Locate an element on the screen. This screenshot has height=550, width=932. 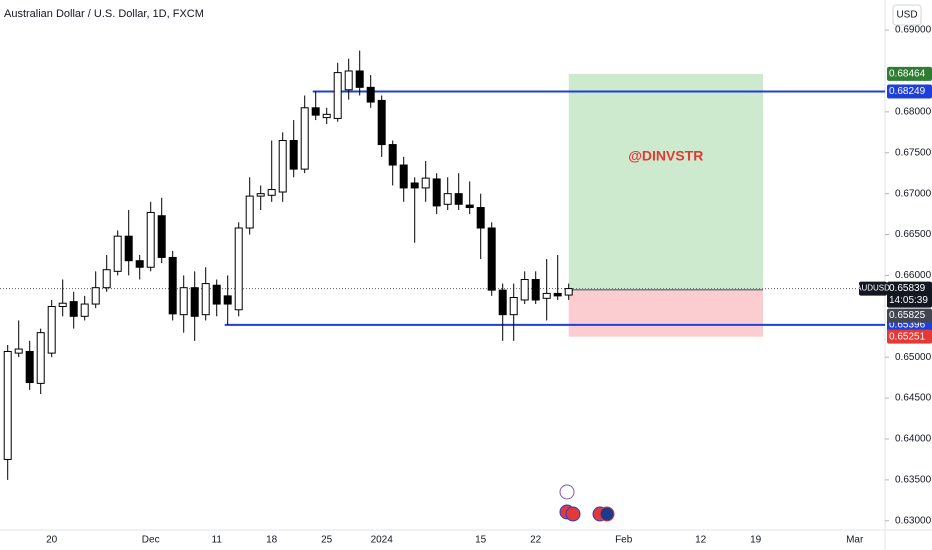
x-tick-label: 18 is located at coordinates (272, 540).